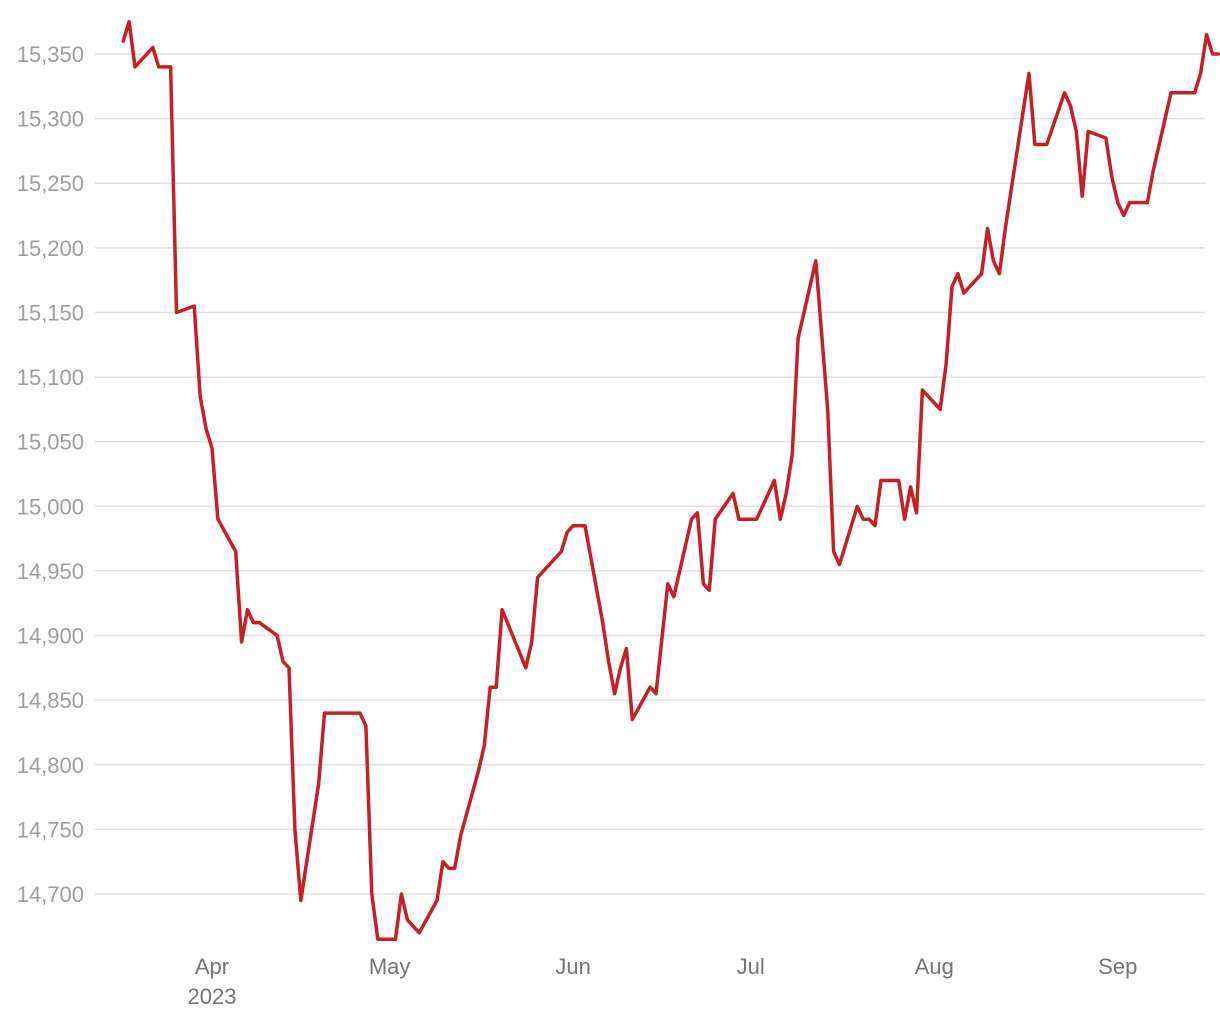 The height and width of the screenshot is (1020, 1220). I want to click on y-tick-label: 14,900, so click(50, 636).